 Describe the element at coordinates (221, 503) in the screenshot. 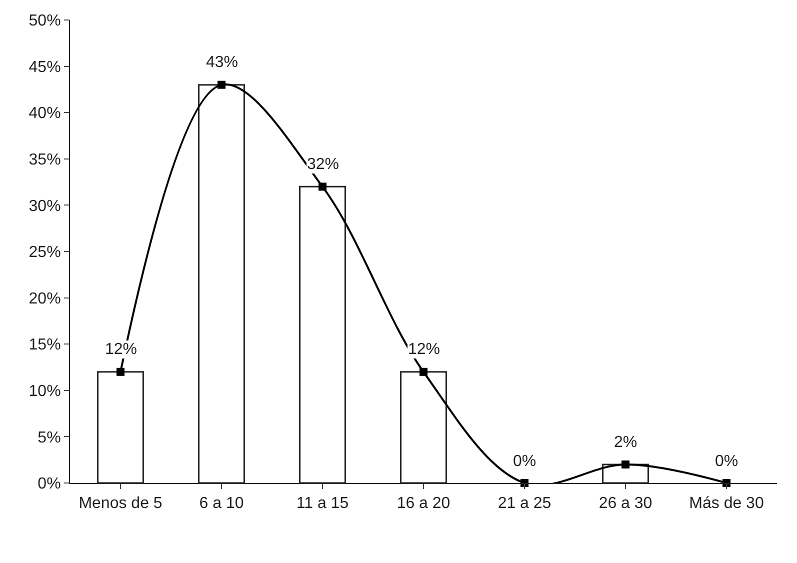

I see `x-tick-label: 6 a 10` at that location.